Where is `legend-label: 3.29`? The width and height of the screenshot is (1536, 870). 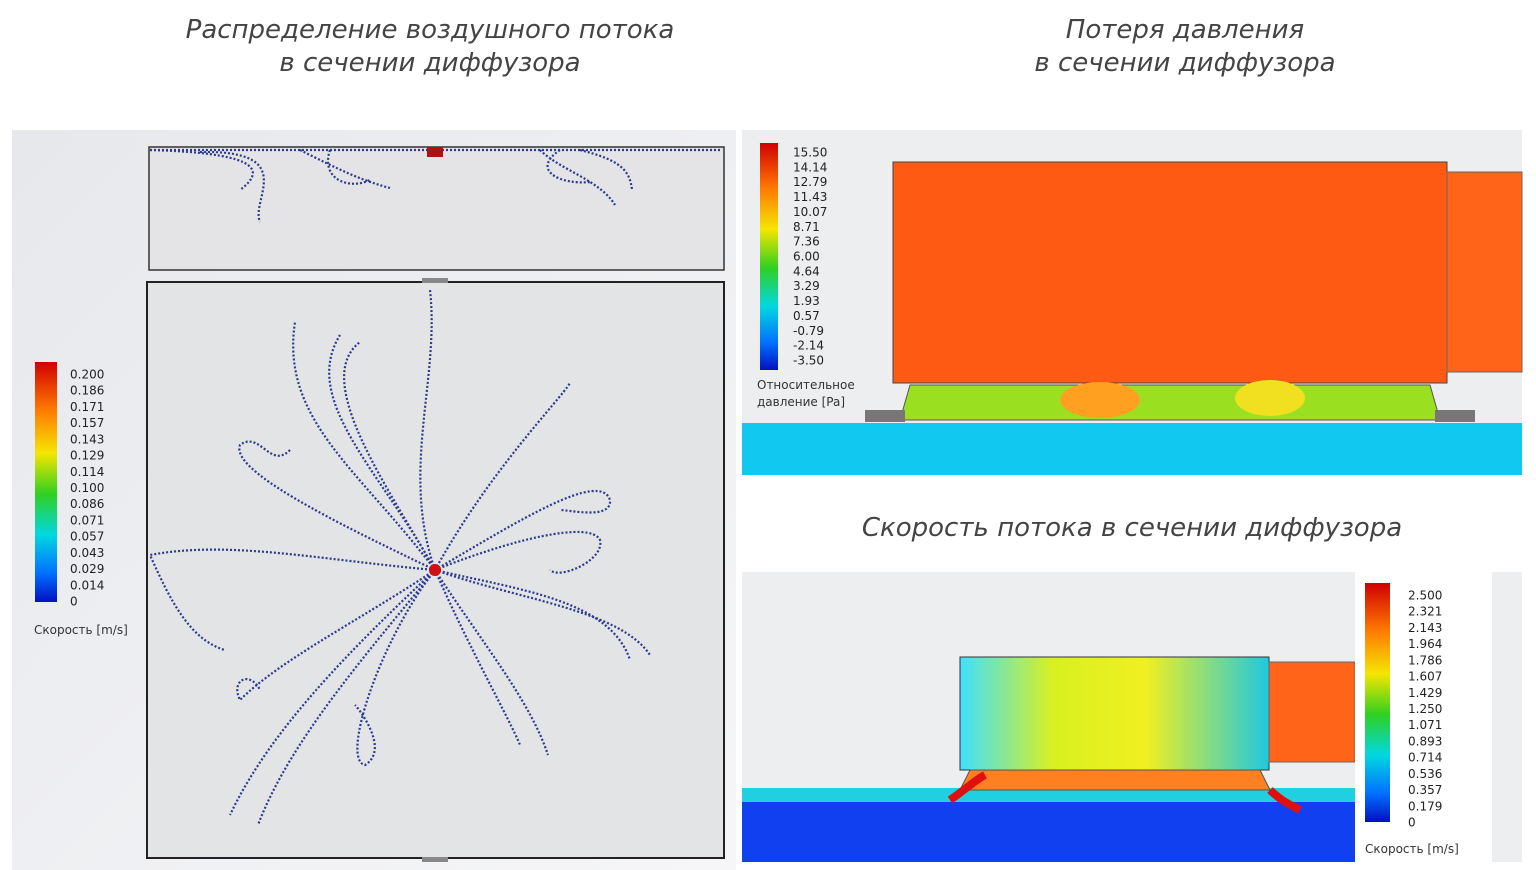
legend-label: 3.29 is located at coordinates (806, 286).